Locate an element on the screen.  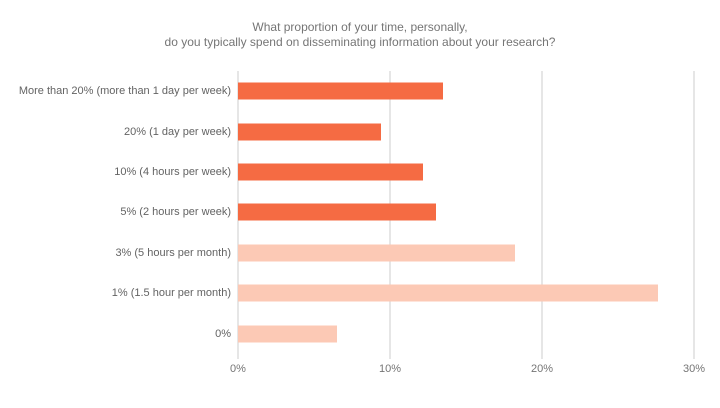
category-label: 10% (4 hours per week) is located at coordinates (172, 172).